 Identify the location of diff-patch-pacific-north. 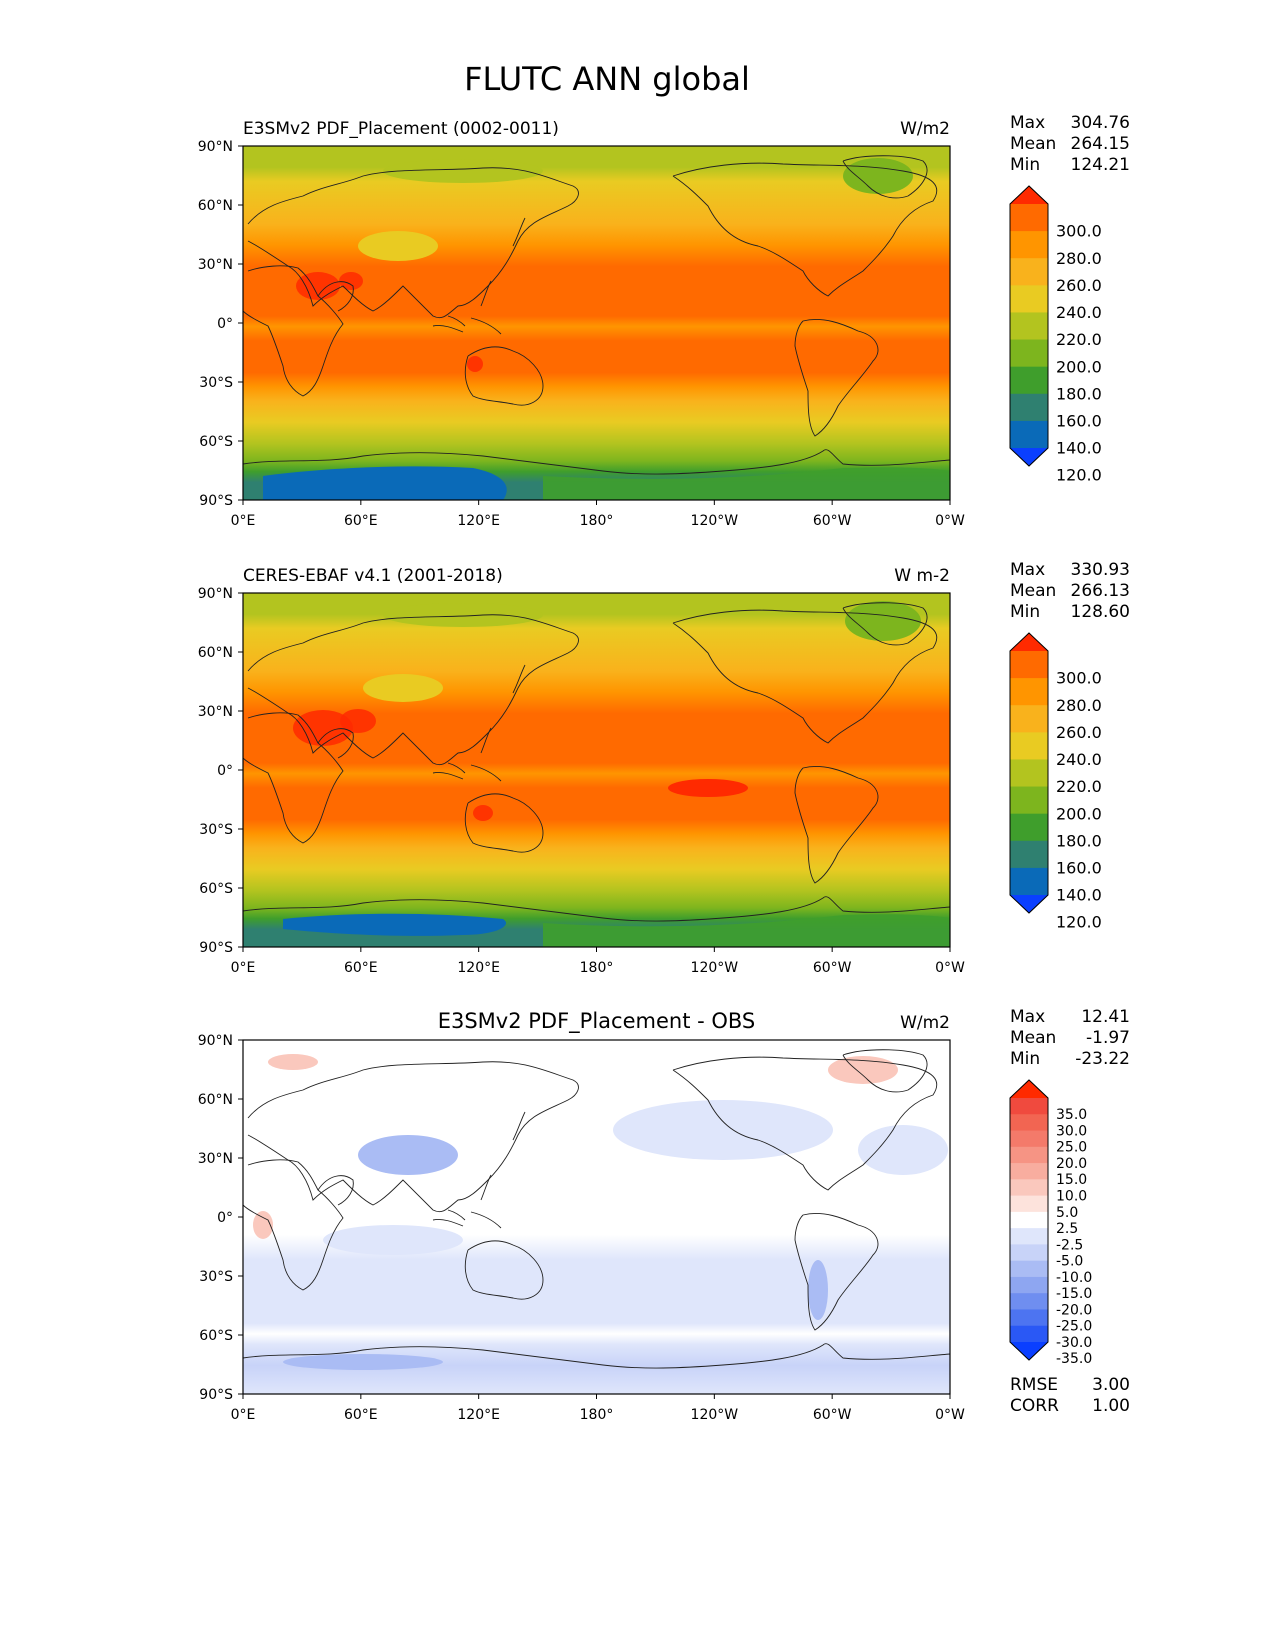
(723, 1130).